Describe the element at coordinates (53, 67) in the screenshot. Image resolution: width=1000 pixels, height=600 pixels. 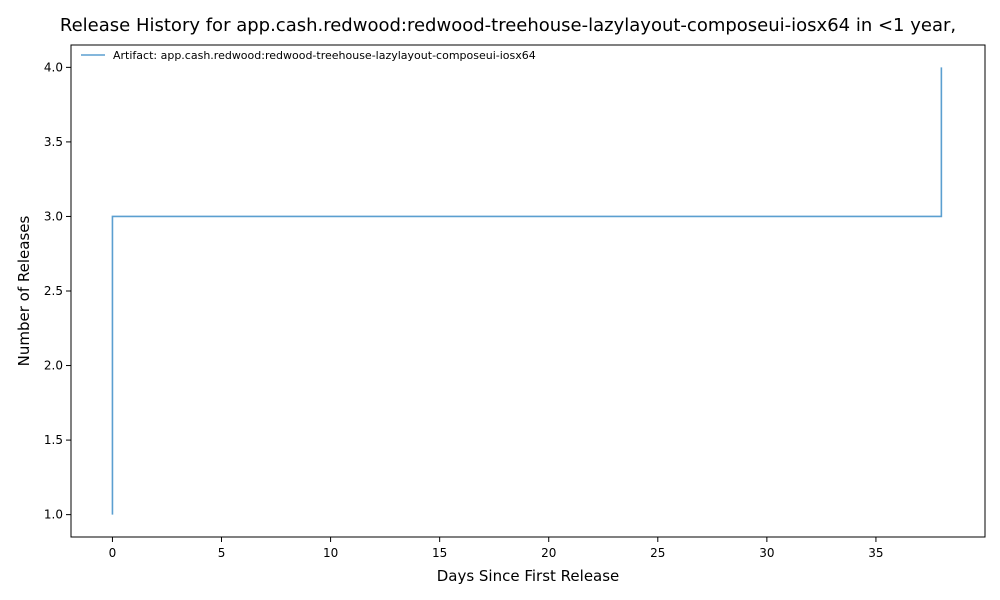
I see `y-tick-label: 4.0` at that location.